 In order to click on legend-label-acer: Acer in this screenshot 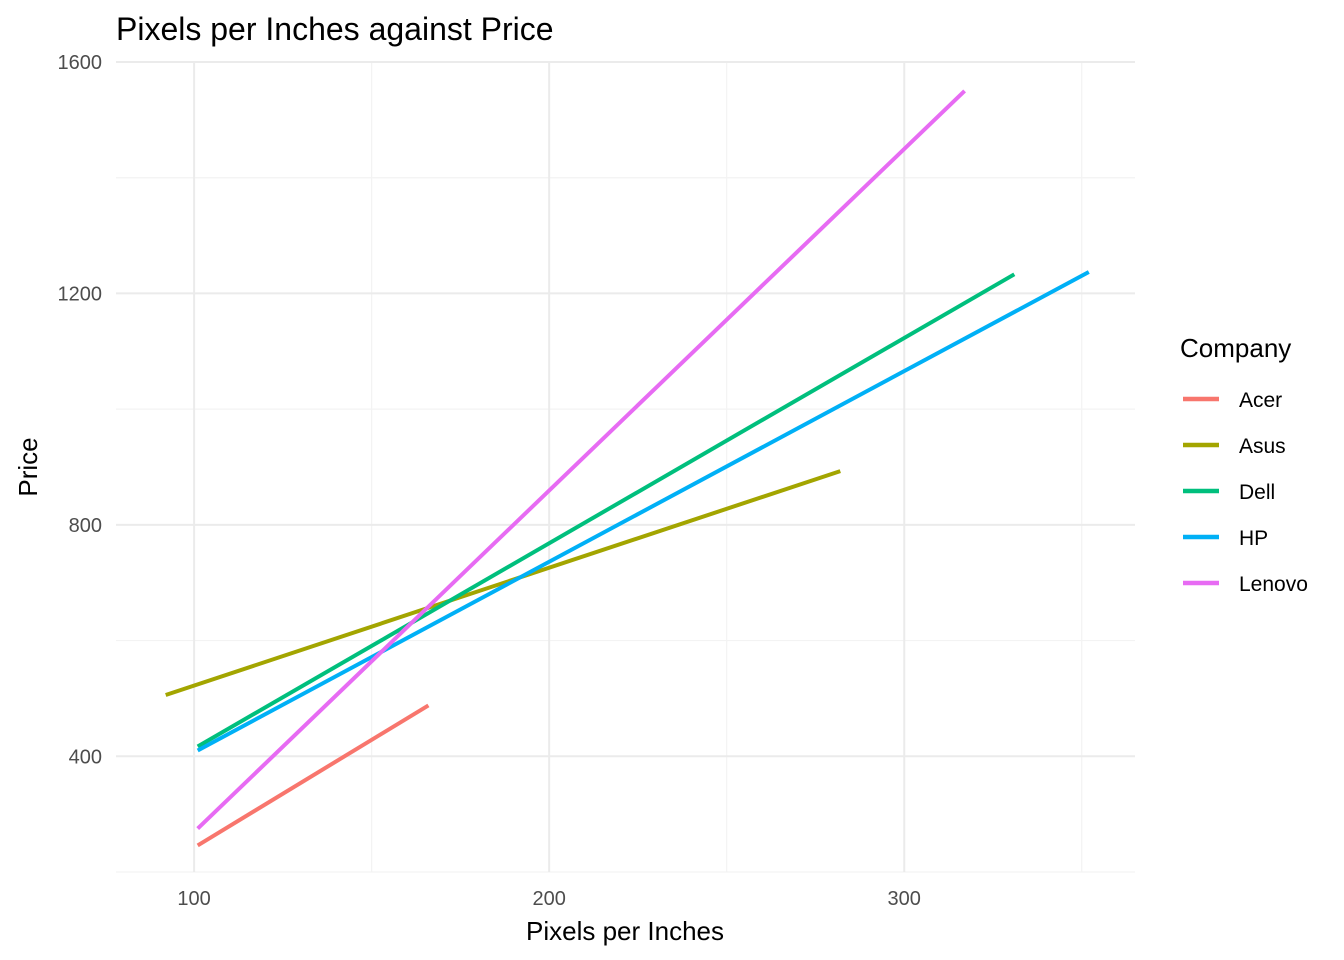, I will do `click(1260, 400)`.